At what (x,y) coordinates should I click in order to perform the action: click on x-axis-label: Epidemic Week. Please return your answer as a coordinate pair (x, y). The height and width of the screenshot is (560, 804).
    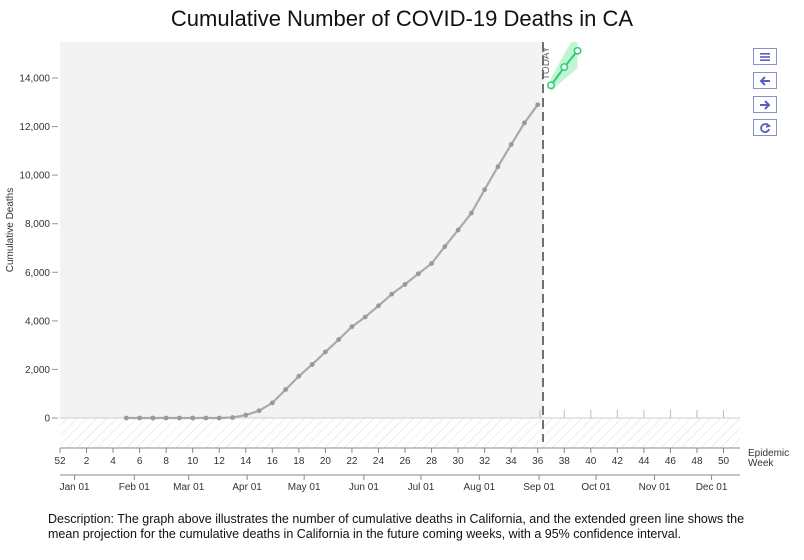
    Looking at the image, I should click on (768, 458).